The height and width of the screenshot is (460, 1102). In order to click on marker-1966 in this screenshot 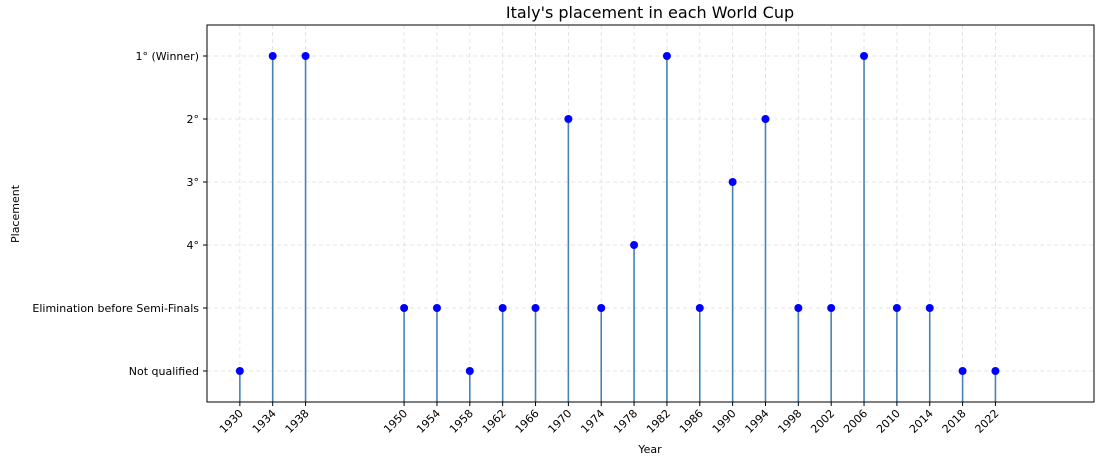, I will do `click(535, 308)`.